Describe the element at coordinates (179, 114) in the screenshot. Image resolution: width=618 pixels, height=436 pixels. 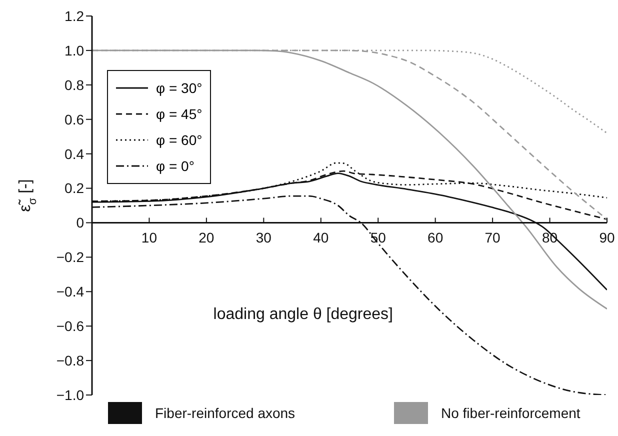
I see `legend-label: φ = 45°` at that location.